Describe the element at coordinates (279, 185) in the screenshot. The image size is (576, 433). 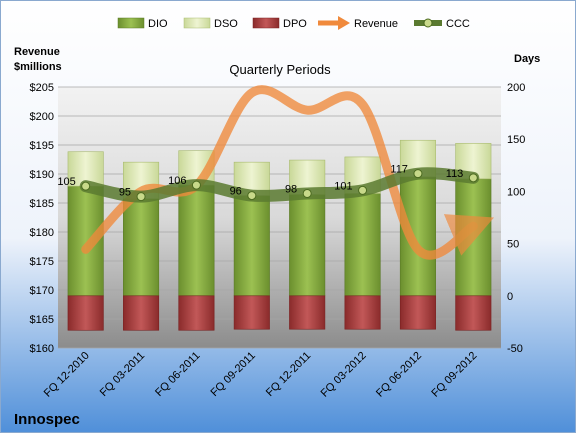
I see `ccc-line` at that location.